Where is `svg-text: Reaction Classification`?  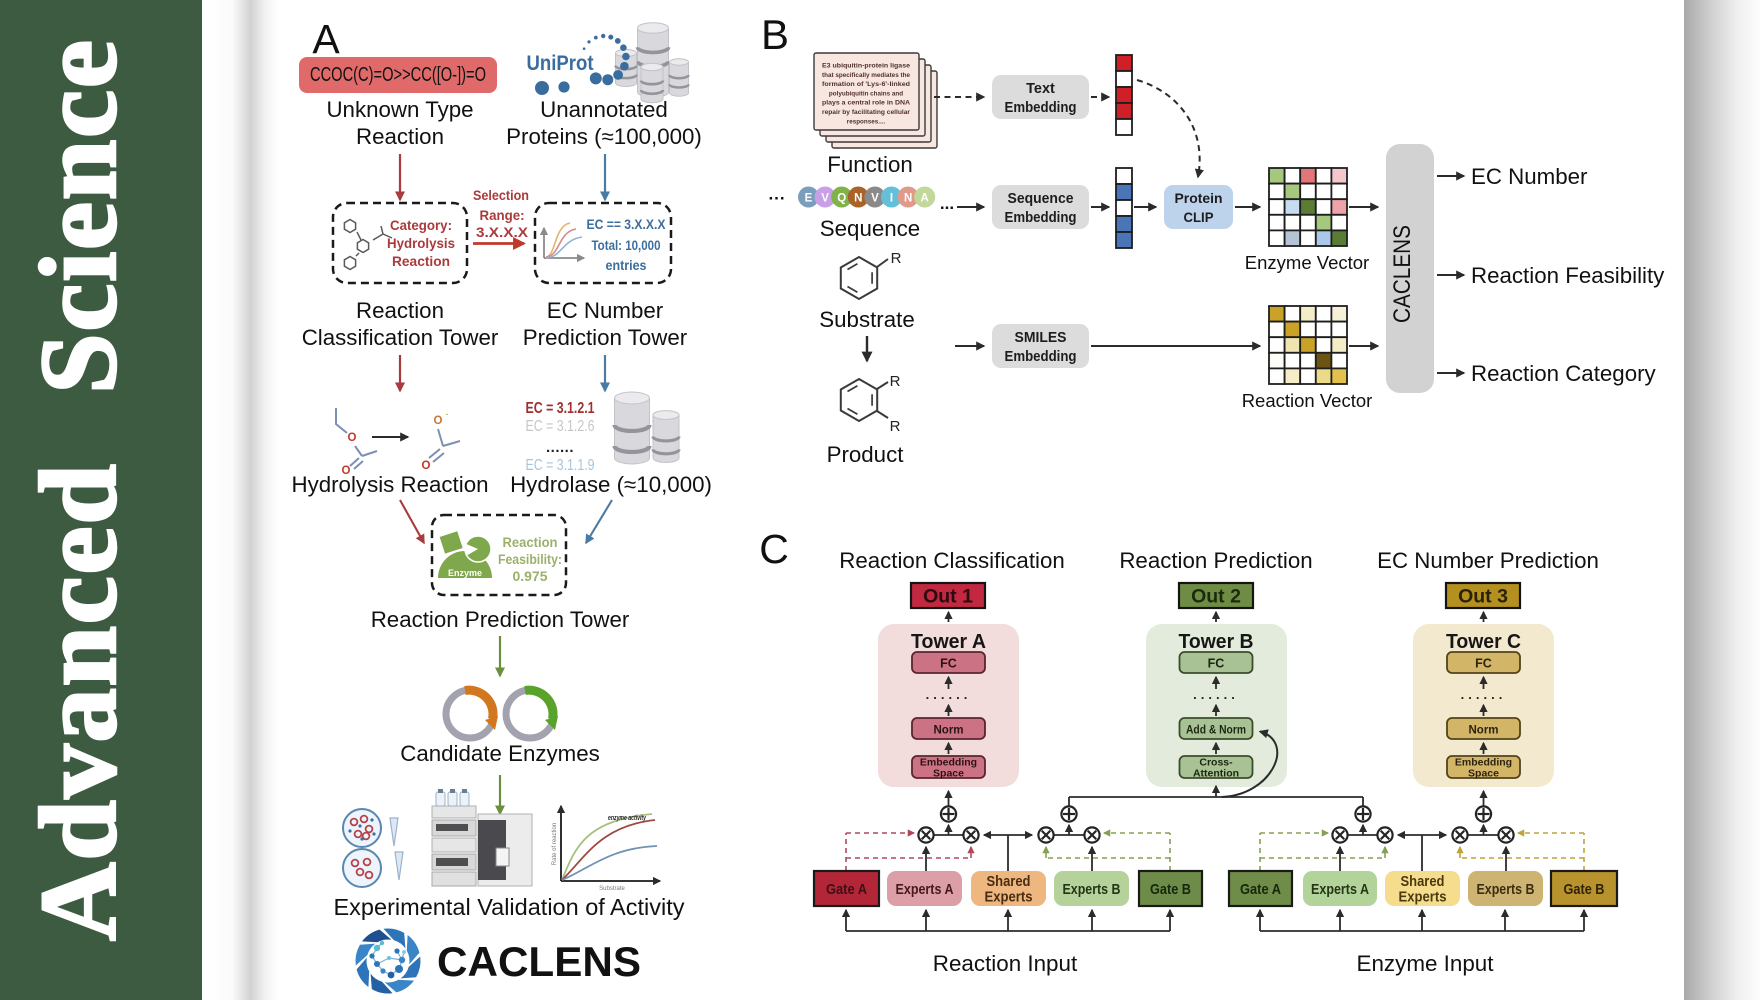
svg-text: Reaction Classification is located at coordinates (952, 560).